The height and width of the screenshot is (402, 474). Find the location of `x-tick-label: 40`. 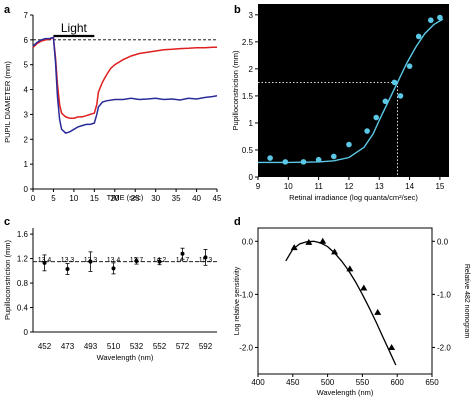

x-tick-label: 40 is located at coordinates (196, 198).